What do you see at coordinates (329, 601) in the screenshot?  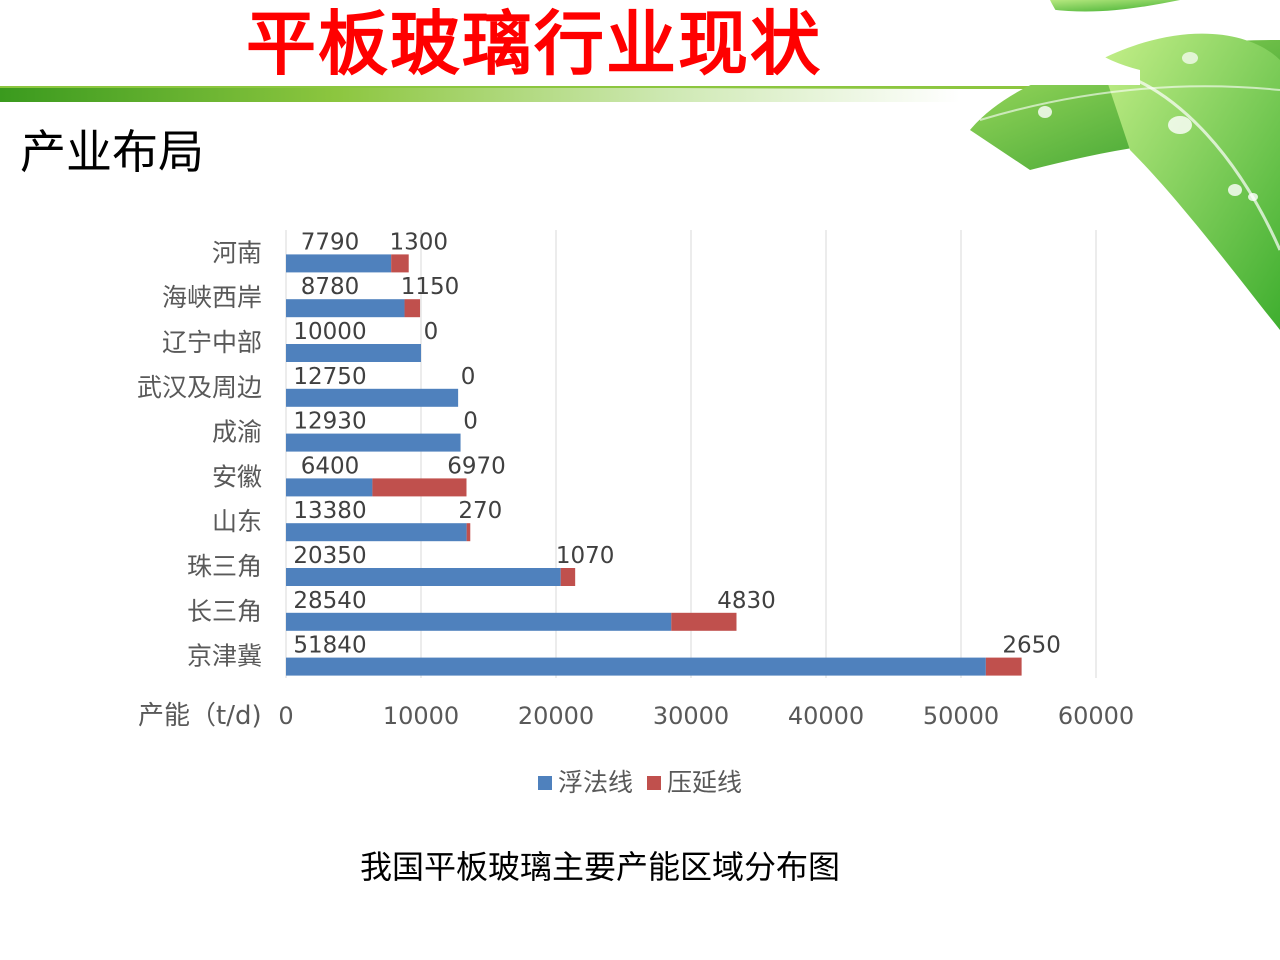 I see `data-label: 28540` at bounding box center [329, 601].